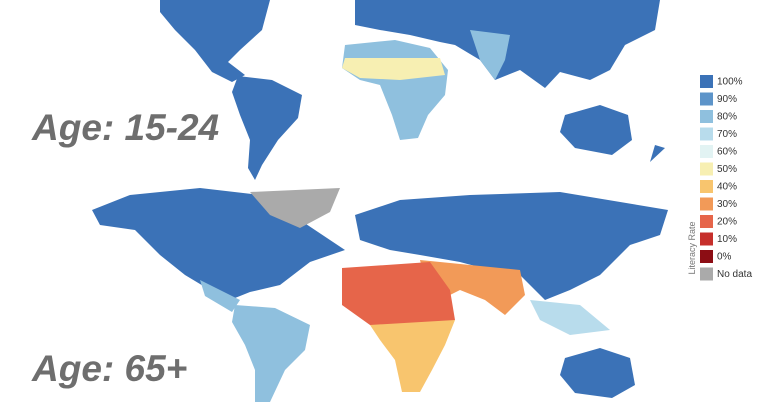 This screenshot has height=402, width=768. What do you see at coordinates (570, 317) in the screenshot?
I see `southeast-asia` at bounding box center [570, 317].